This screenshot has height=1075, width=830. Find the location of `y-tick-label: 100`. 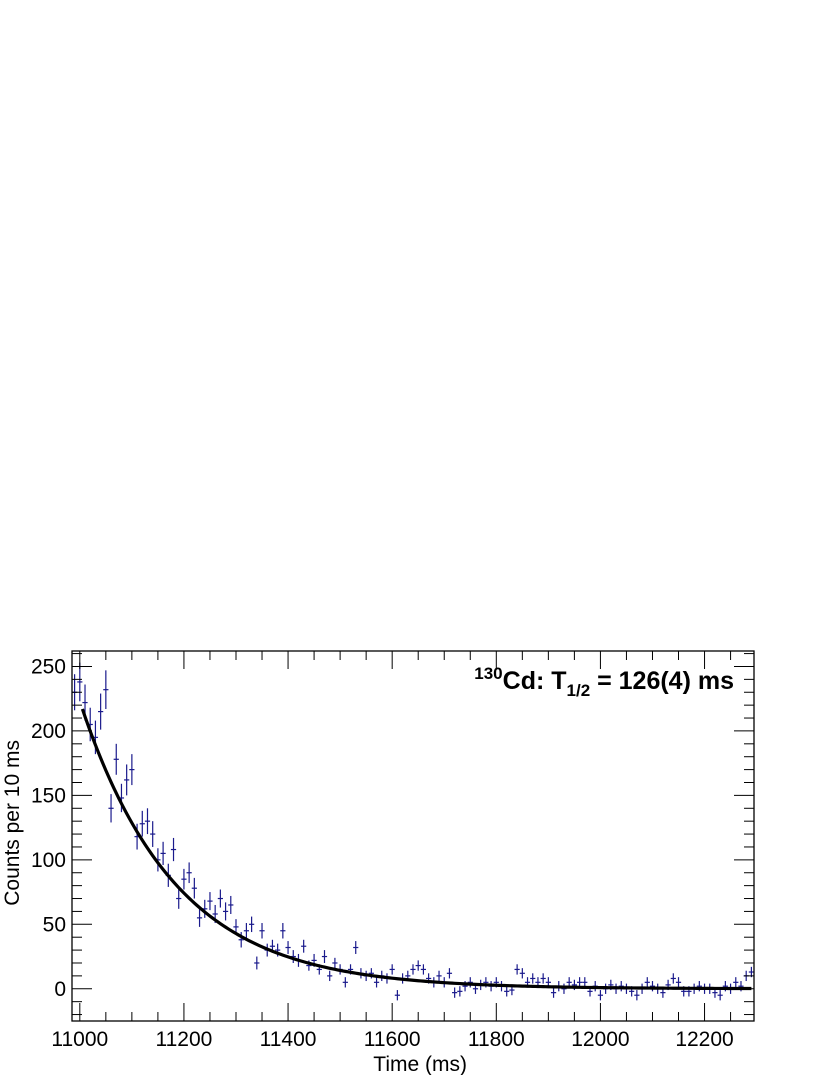

y-tick-label: 100 is located at coordinates (48, 860).